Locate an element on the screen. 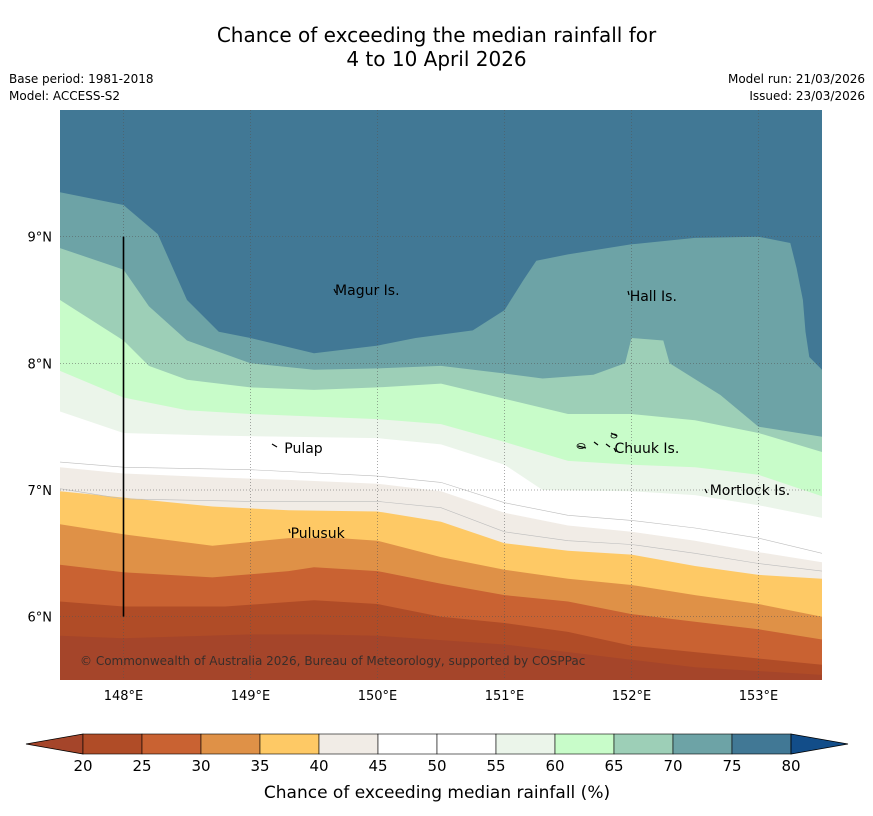  base-period: Base period: 1981-2018 is located at coordinates (81, 79).